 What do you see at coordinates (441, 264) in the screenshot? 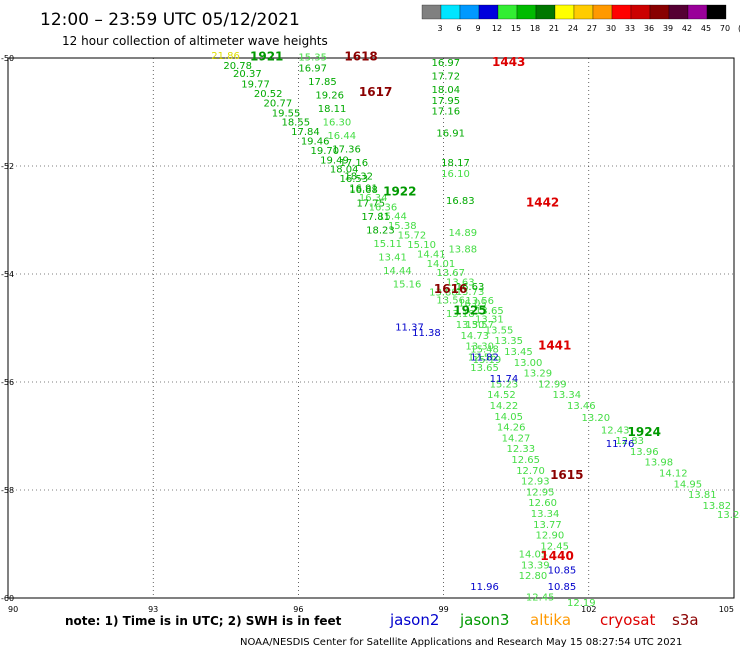
I see `wave-height-label: 14.01` at bounding box center [441, 264].